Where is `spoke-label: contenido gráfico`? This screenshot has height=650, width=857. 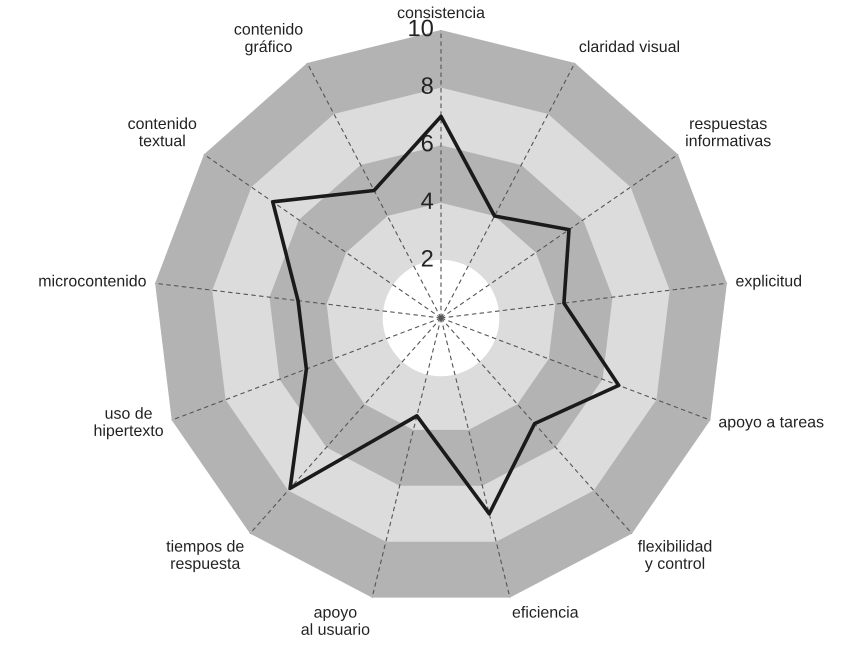
spoke-label: contenido gráfico is located at coordinates (268, 39).